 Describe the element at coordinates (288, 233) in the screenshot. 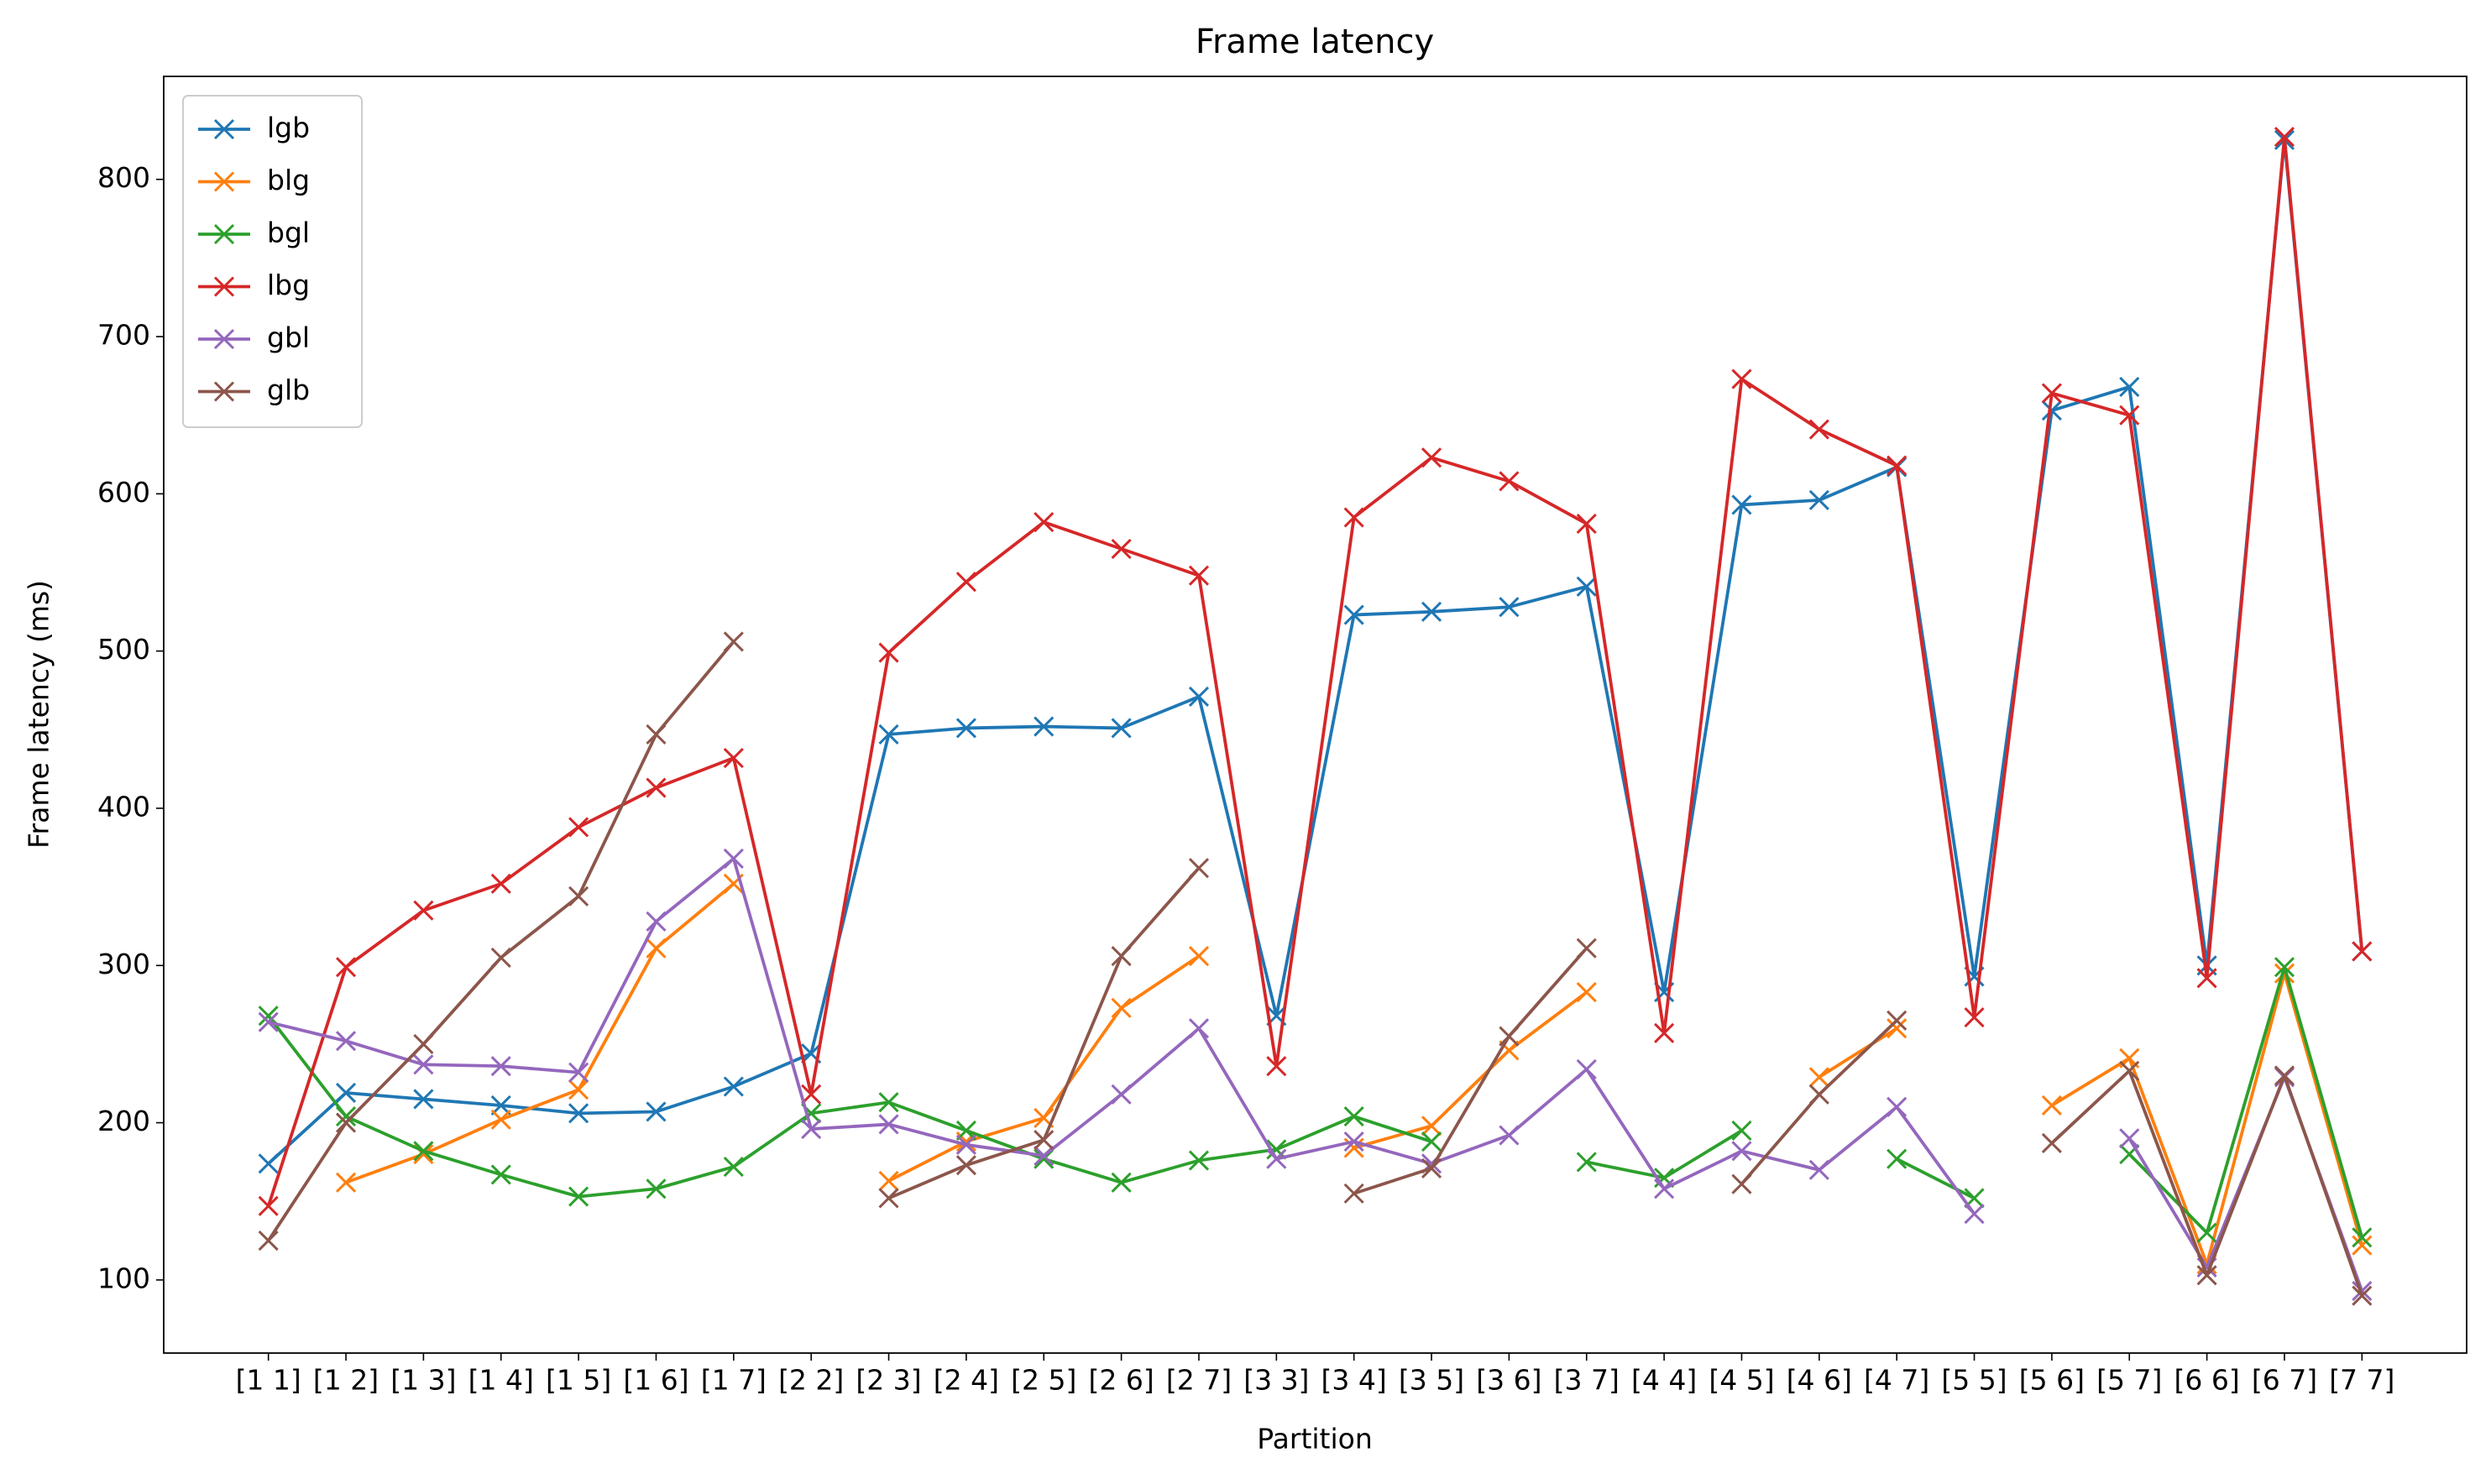

I see `legend-label: bgl` at that location.